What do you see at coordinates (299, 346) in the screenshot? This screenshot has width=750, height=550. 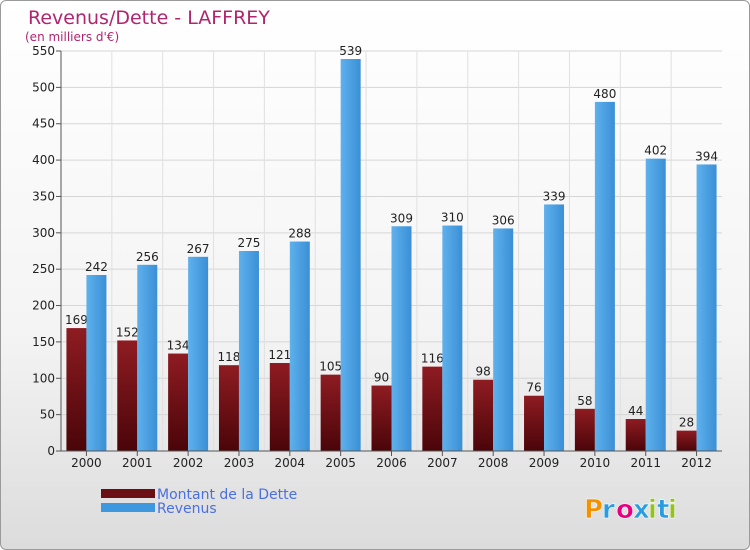 I see `bar-revenus-2004` at bounding box center [299, 346].